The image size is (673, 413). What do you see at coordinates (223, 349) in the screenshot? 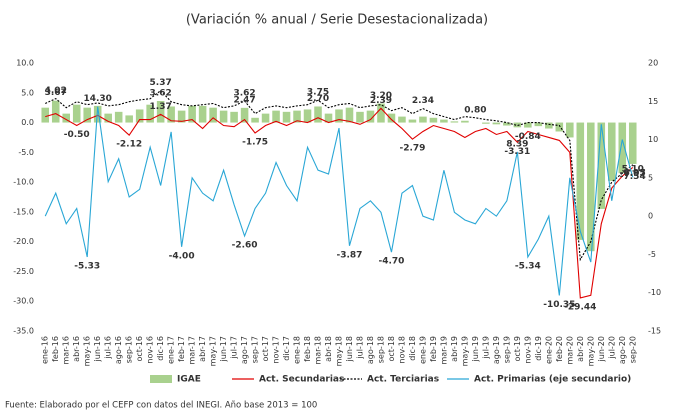
I see `x-tick-label: jun-17` at bounding box center [223, 349].